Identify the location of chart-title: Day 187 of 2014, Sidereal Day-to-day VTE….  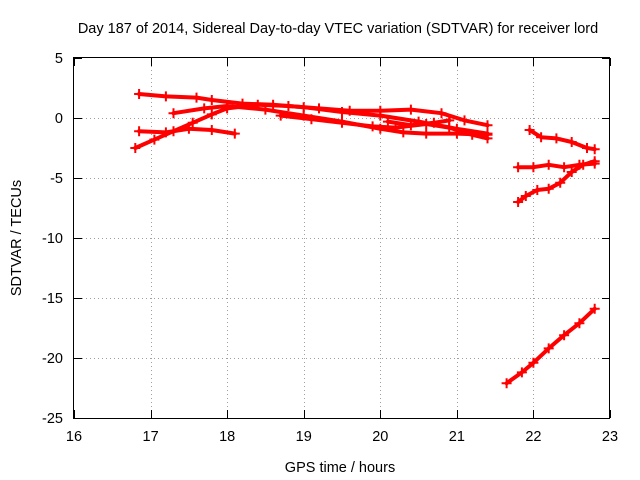
(338, 29).